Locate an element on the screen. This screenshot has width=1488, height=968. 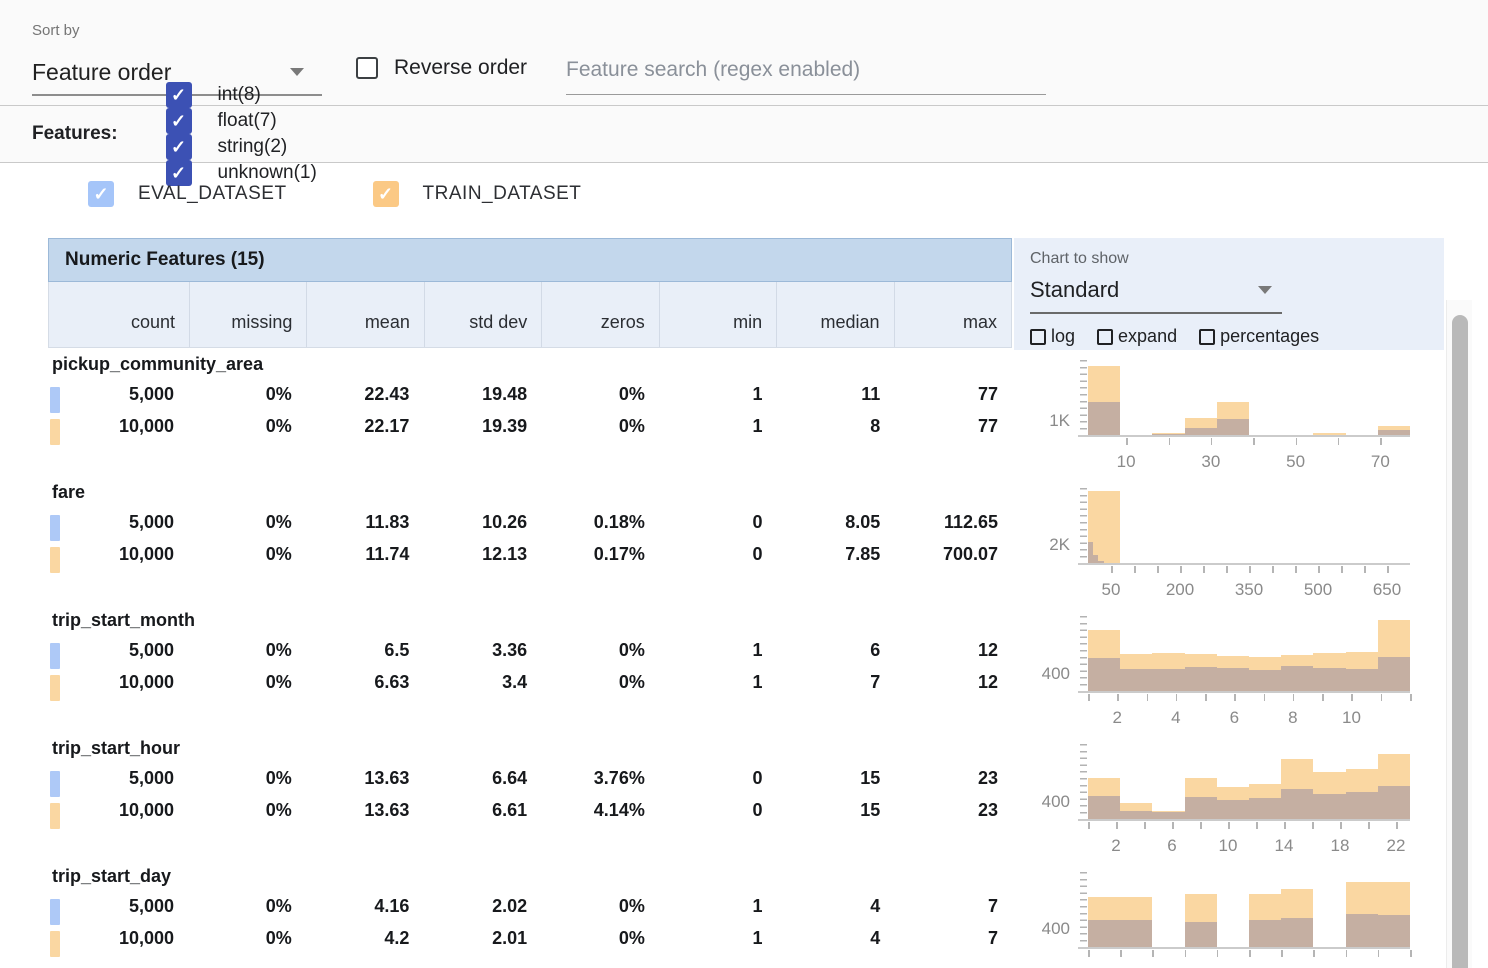
reverse-order-checkbox: Reverse order is located at coordinates (441, 68).